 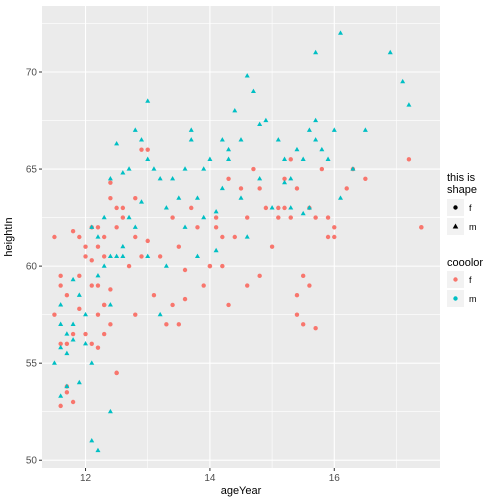 I want to click on x-axis-title: ageYear, so click(x=241, y=491).